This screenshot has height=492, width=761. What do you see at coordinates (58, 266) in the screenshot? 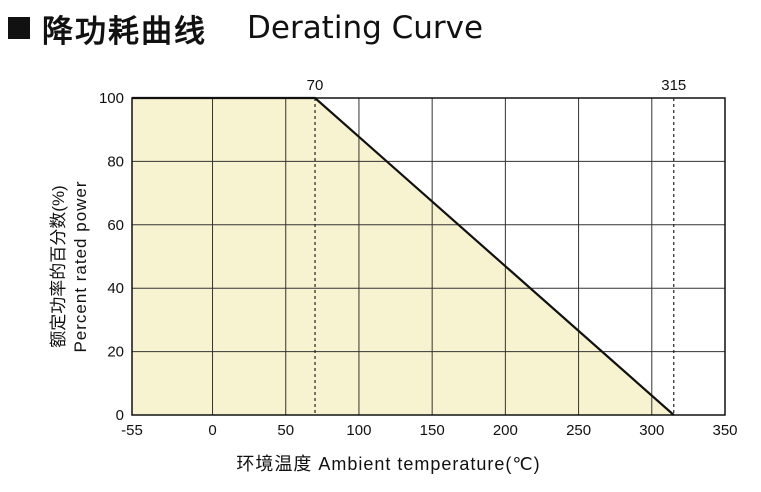
I see `y-axis-label-chinese: 额定功率的百分数(%)` at bounding box center [58, 266].